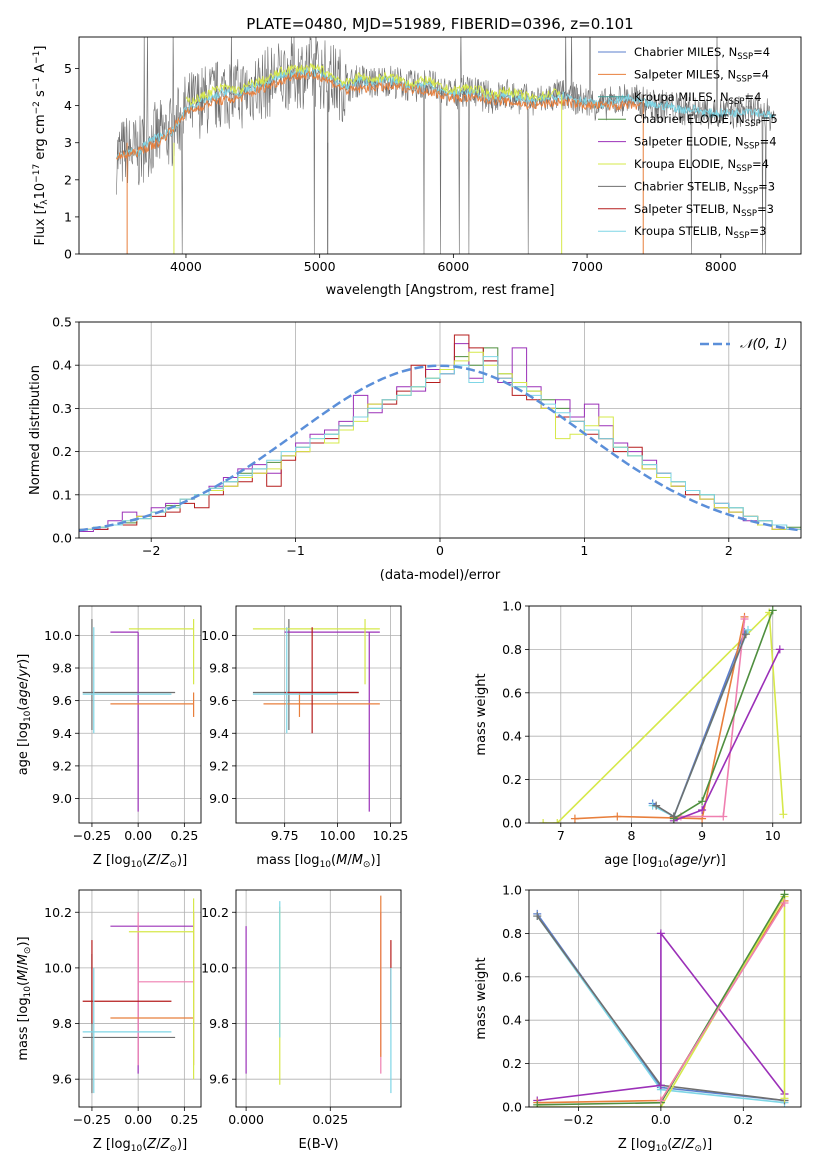  Describe the element at coordinates (338, 835) in the screenshot. I see `x-tick-label: 10.00` at that location.